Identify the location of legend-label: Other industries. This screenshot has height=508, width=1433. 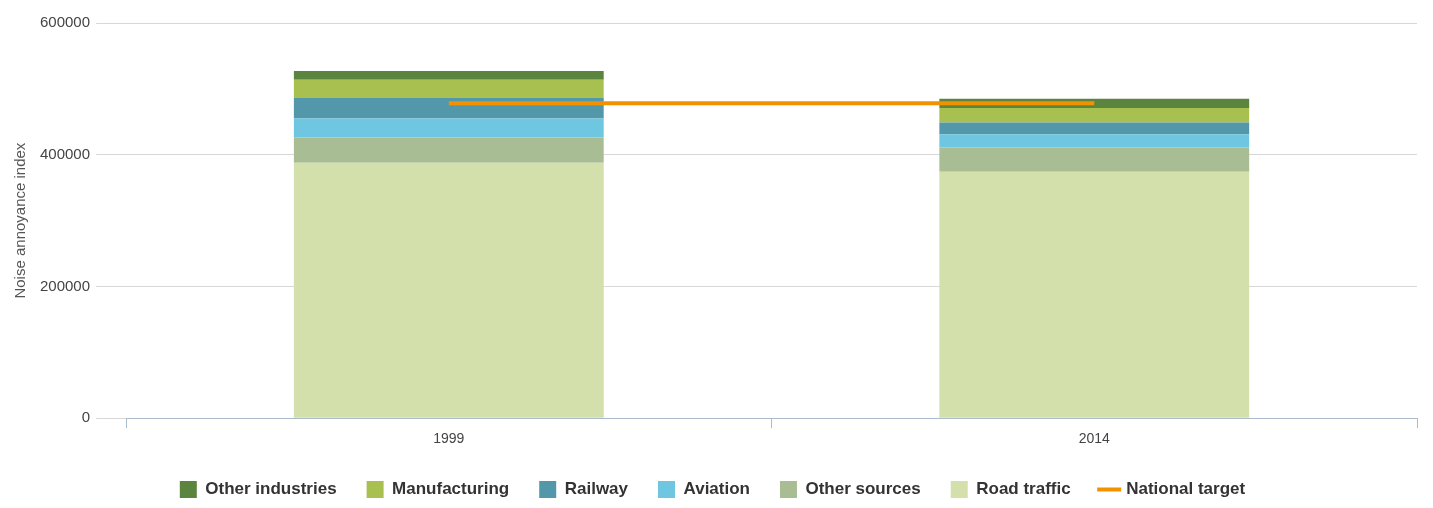
(271, 489).